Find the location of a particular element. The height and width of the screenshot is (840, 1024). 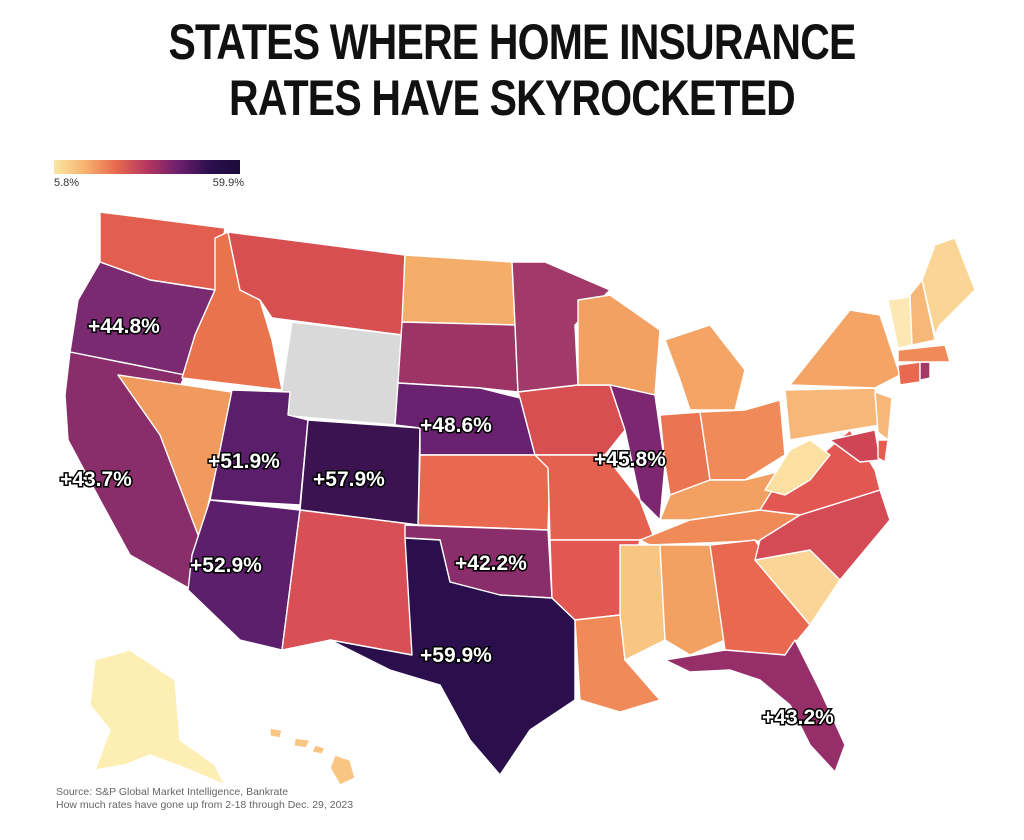

label-florida: +43.2% is located at coordinates (798, 717).